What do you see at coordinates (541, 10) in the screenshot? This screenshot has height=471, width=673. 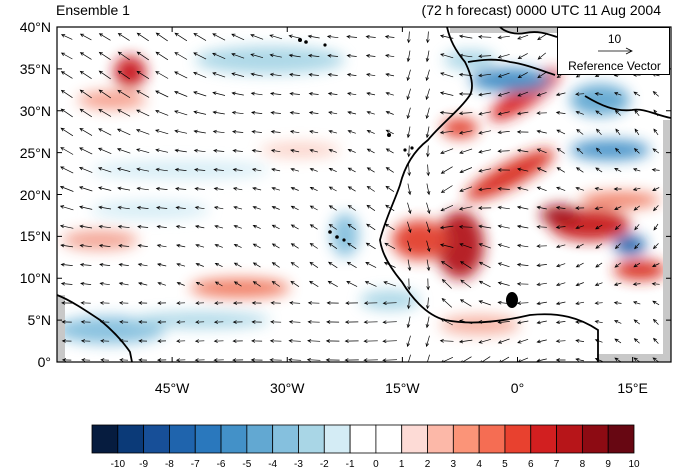 I see `plot-title-right: (72 h forecast) 0000 UTC 11 Aug 2004` at bounding box center [541, 10].